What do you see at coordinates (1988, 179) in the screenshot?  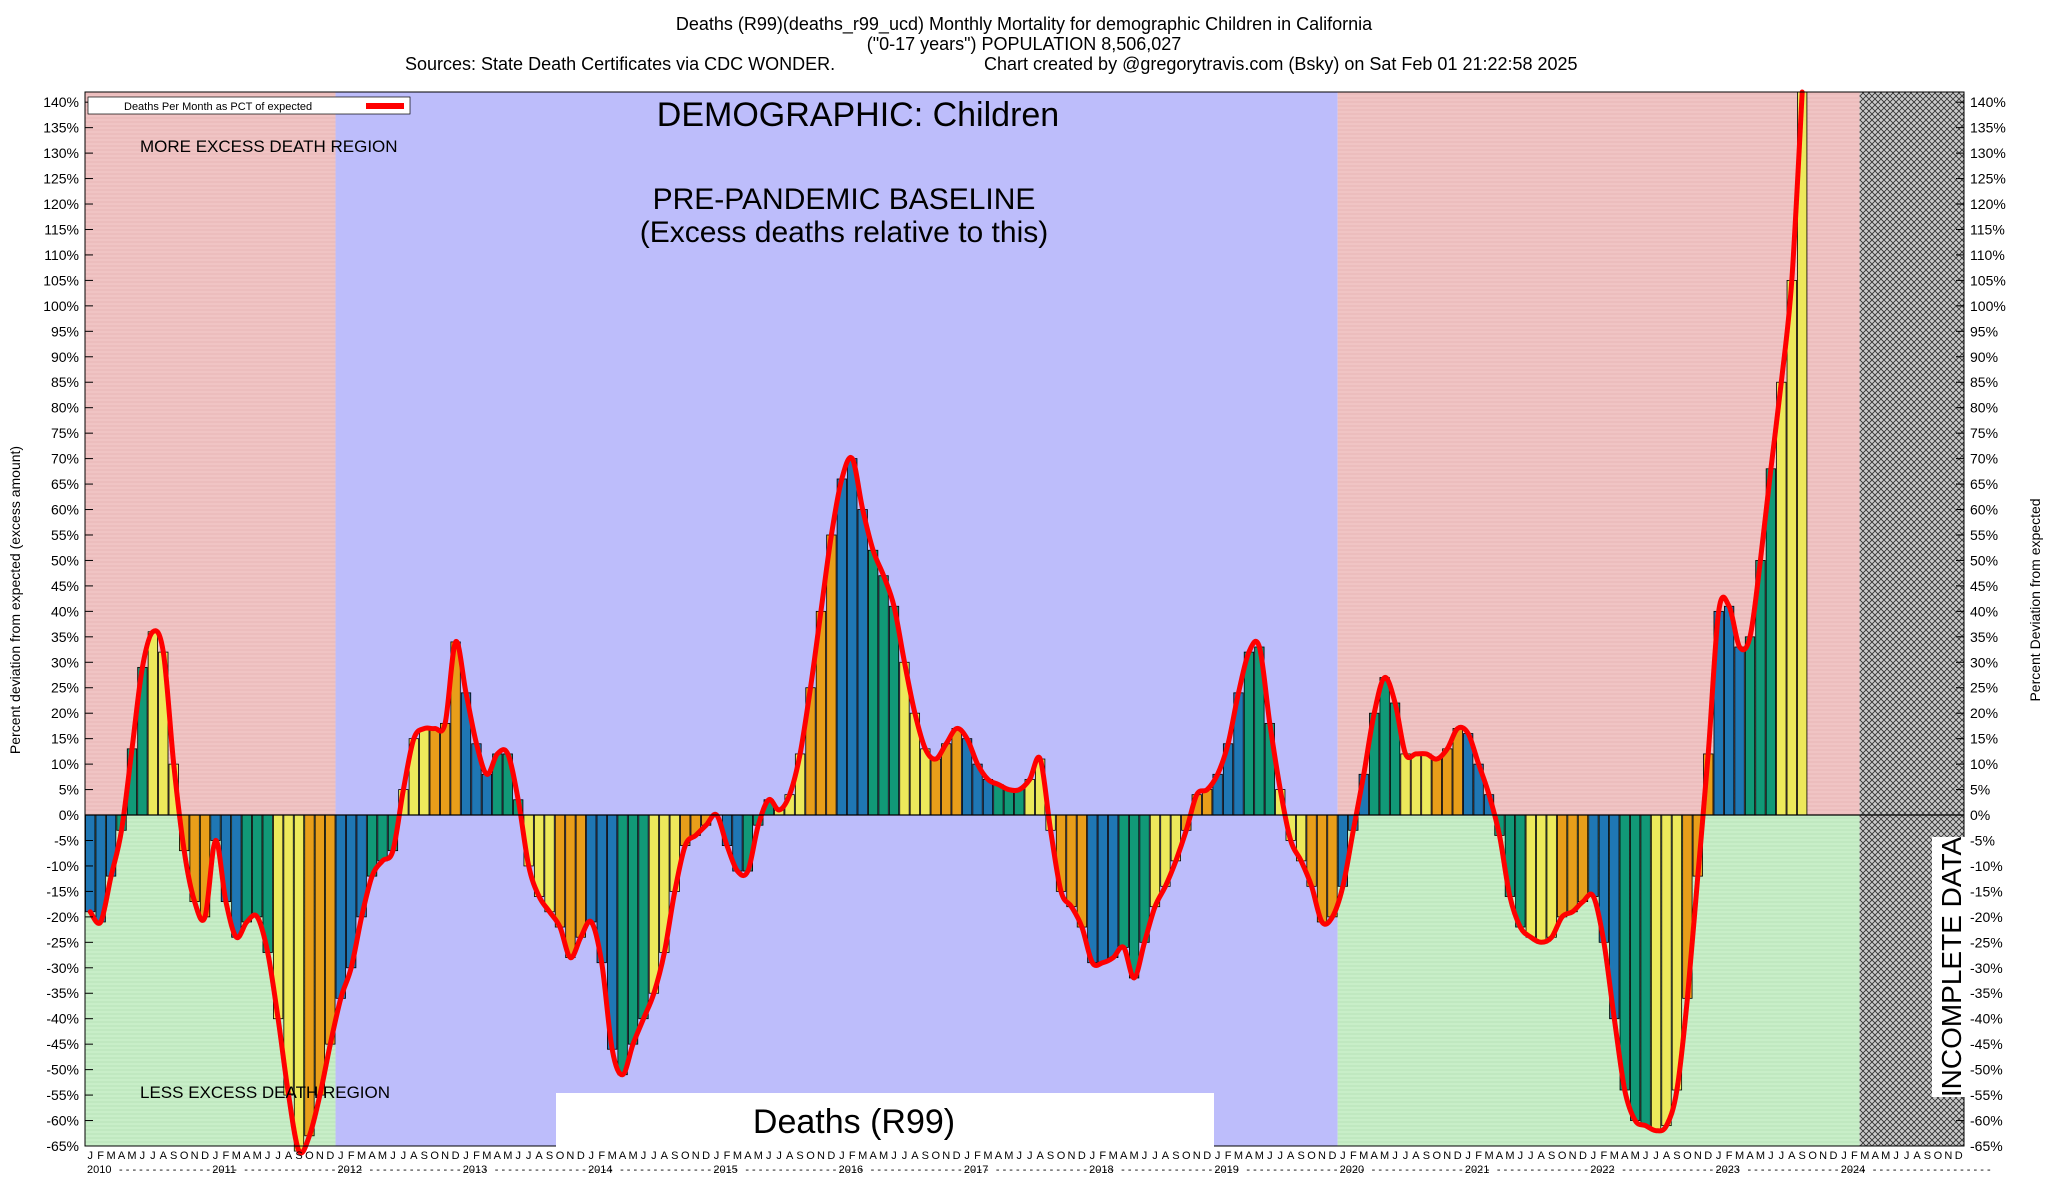 I see `y-tick-label-right: 125%` at bounding box center [1988, 179].